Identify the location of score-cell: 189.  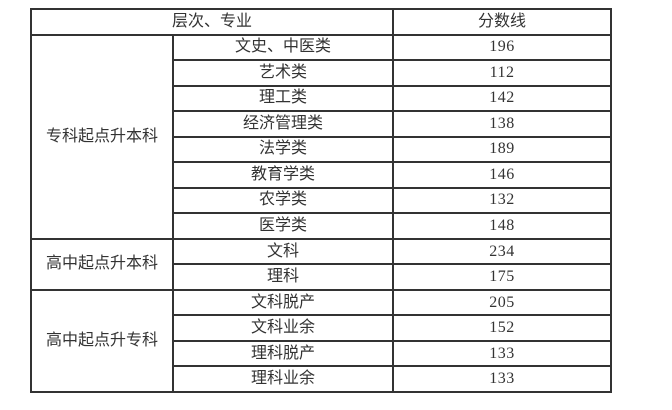
(502, 149).